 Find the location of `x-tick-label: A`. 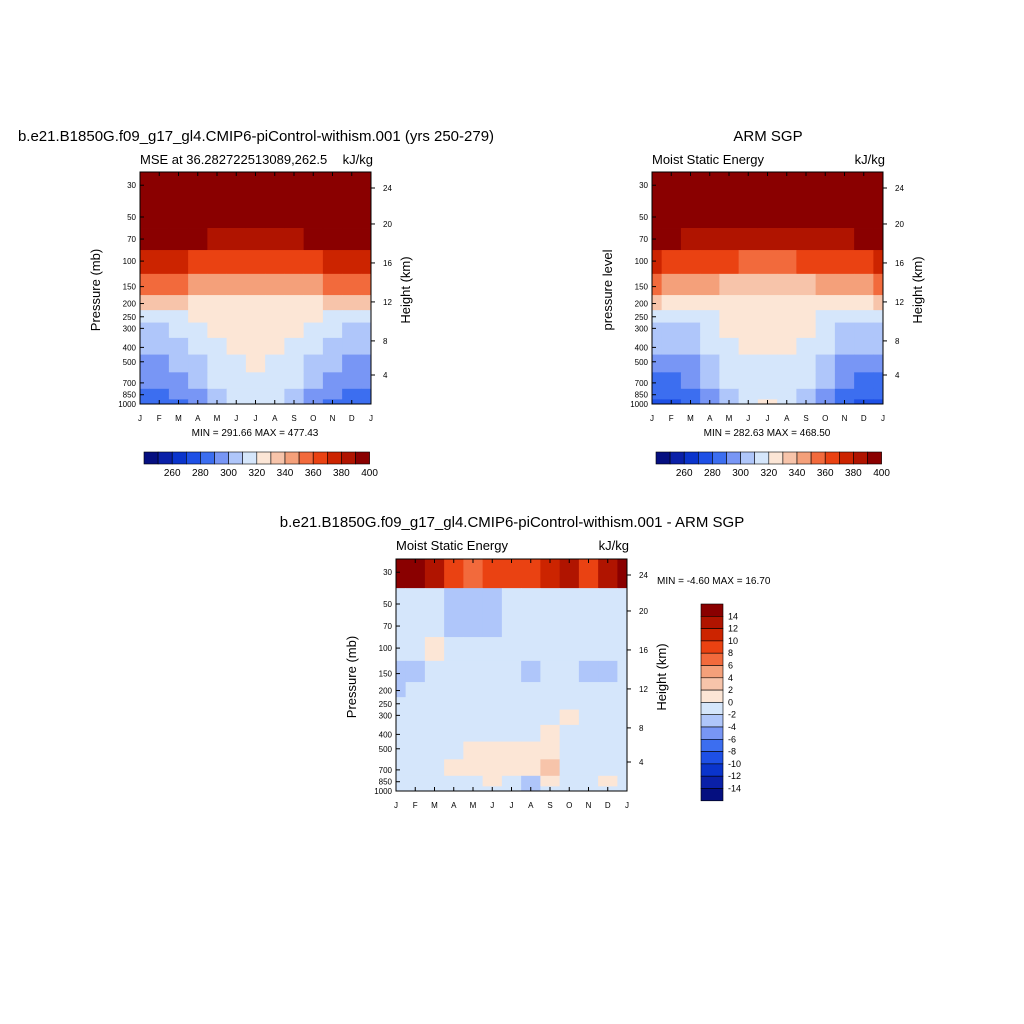

x-tick-label: A is located at coordinates (710, 418).